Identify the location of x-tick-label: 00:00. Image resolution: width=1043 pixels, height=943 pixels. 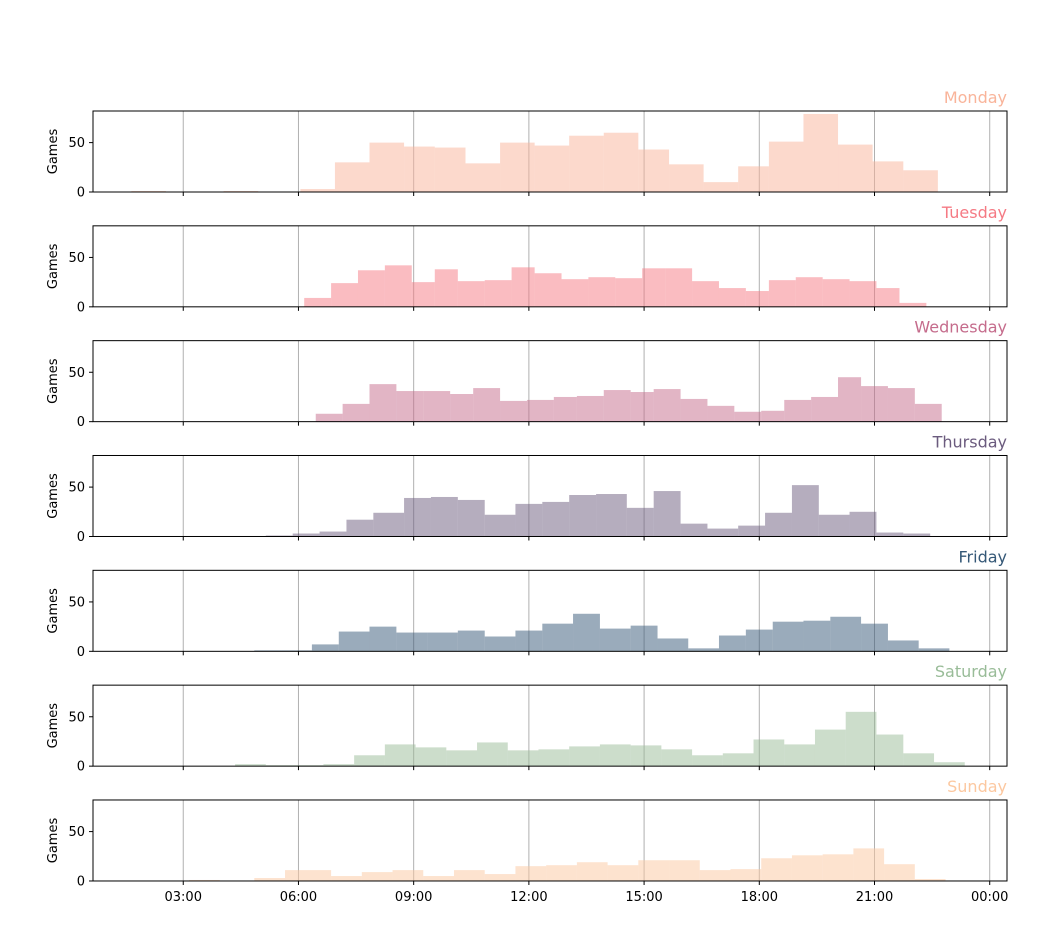
(989, 897).